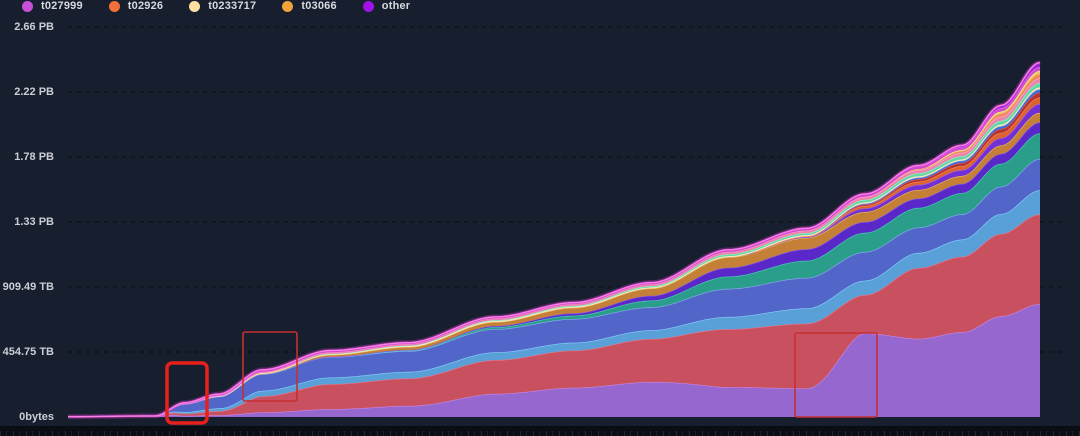  What do you see at coordinates (34, 222) in the screenshot?
I see `y-axis-label: 1.33 PB` at bounding box center [34, 222].